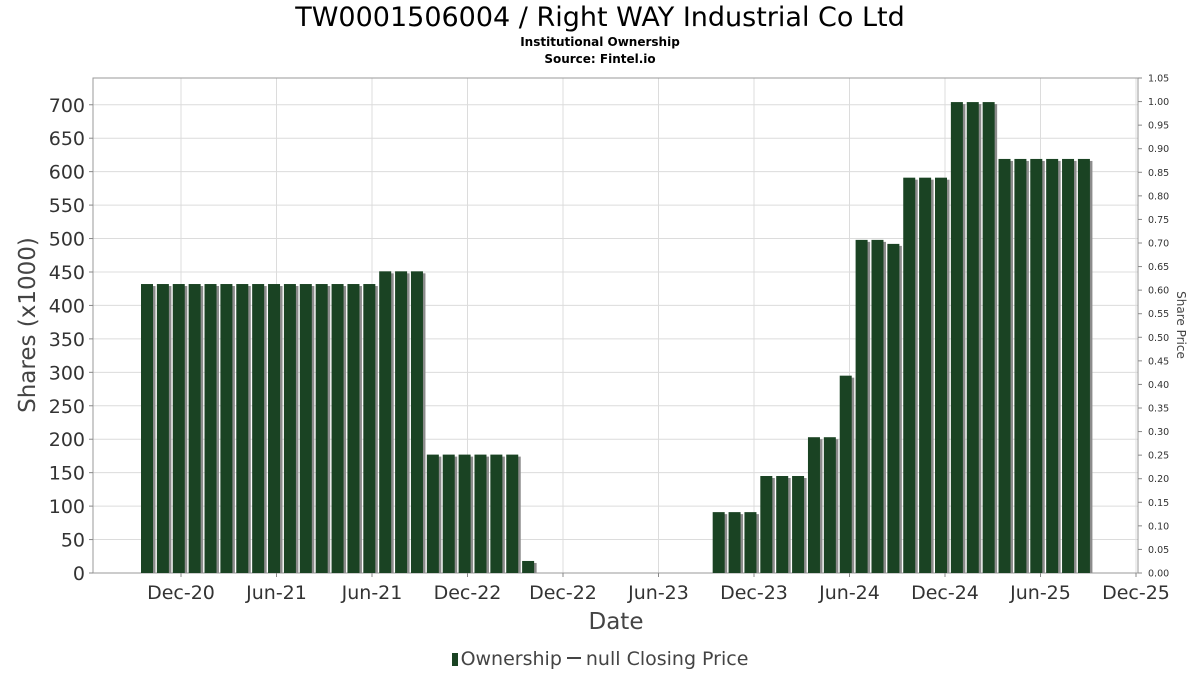  I want to click on y2-tick-label: 0.90, so click(1158, 149).